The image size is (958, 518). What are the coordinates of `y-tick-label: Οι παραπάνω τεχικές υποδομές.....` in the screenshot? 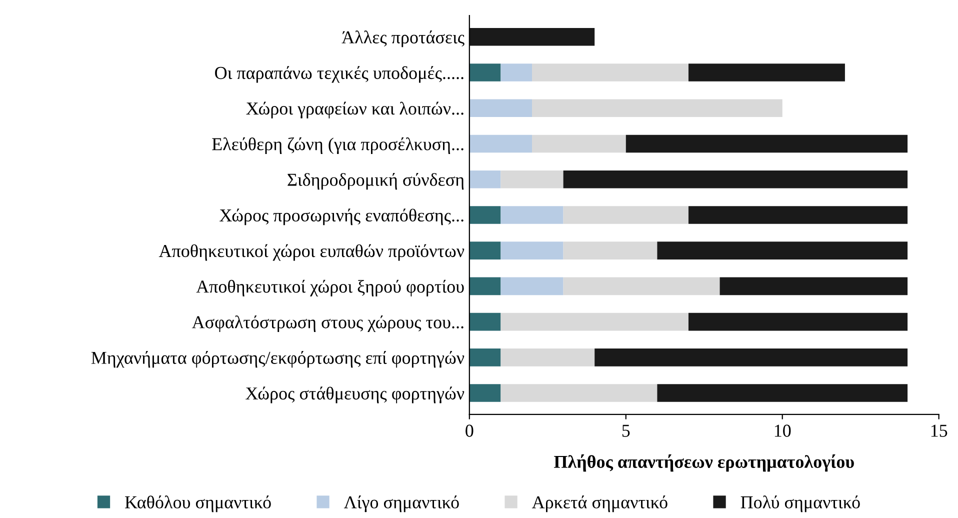 It's located at (339, 74).